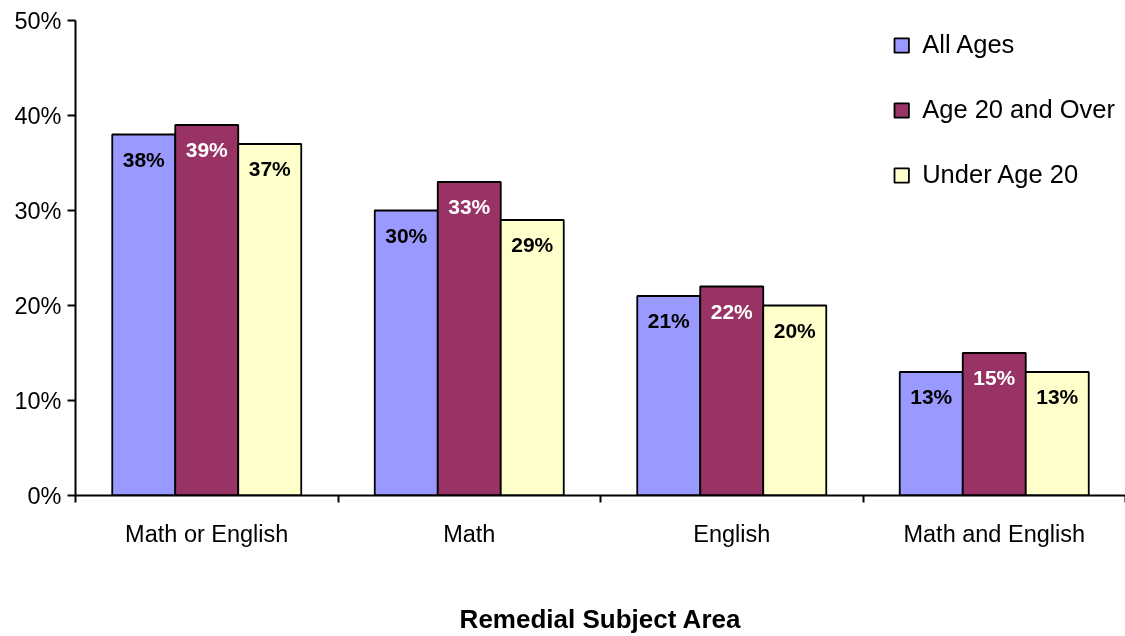 This screenshot has height=636, width=1125. Describe the element at coordinates (44, 495) in the screenshot. I see `y-tick-label: 0%` at that location.